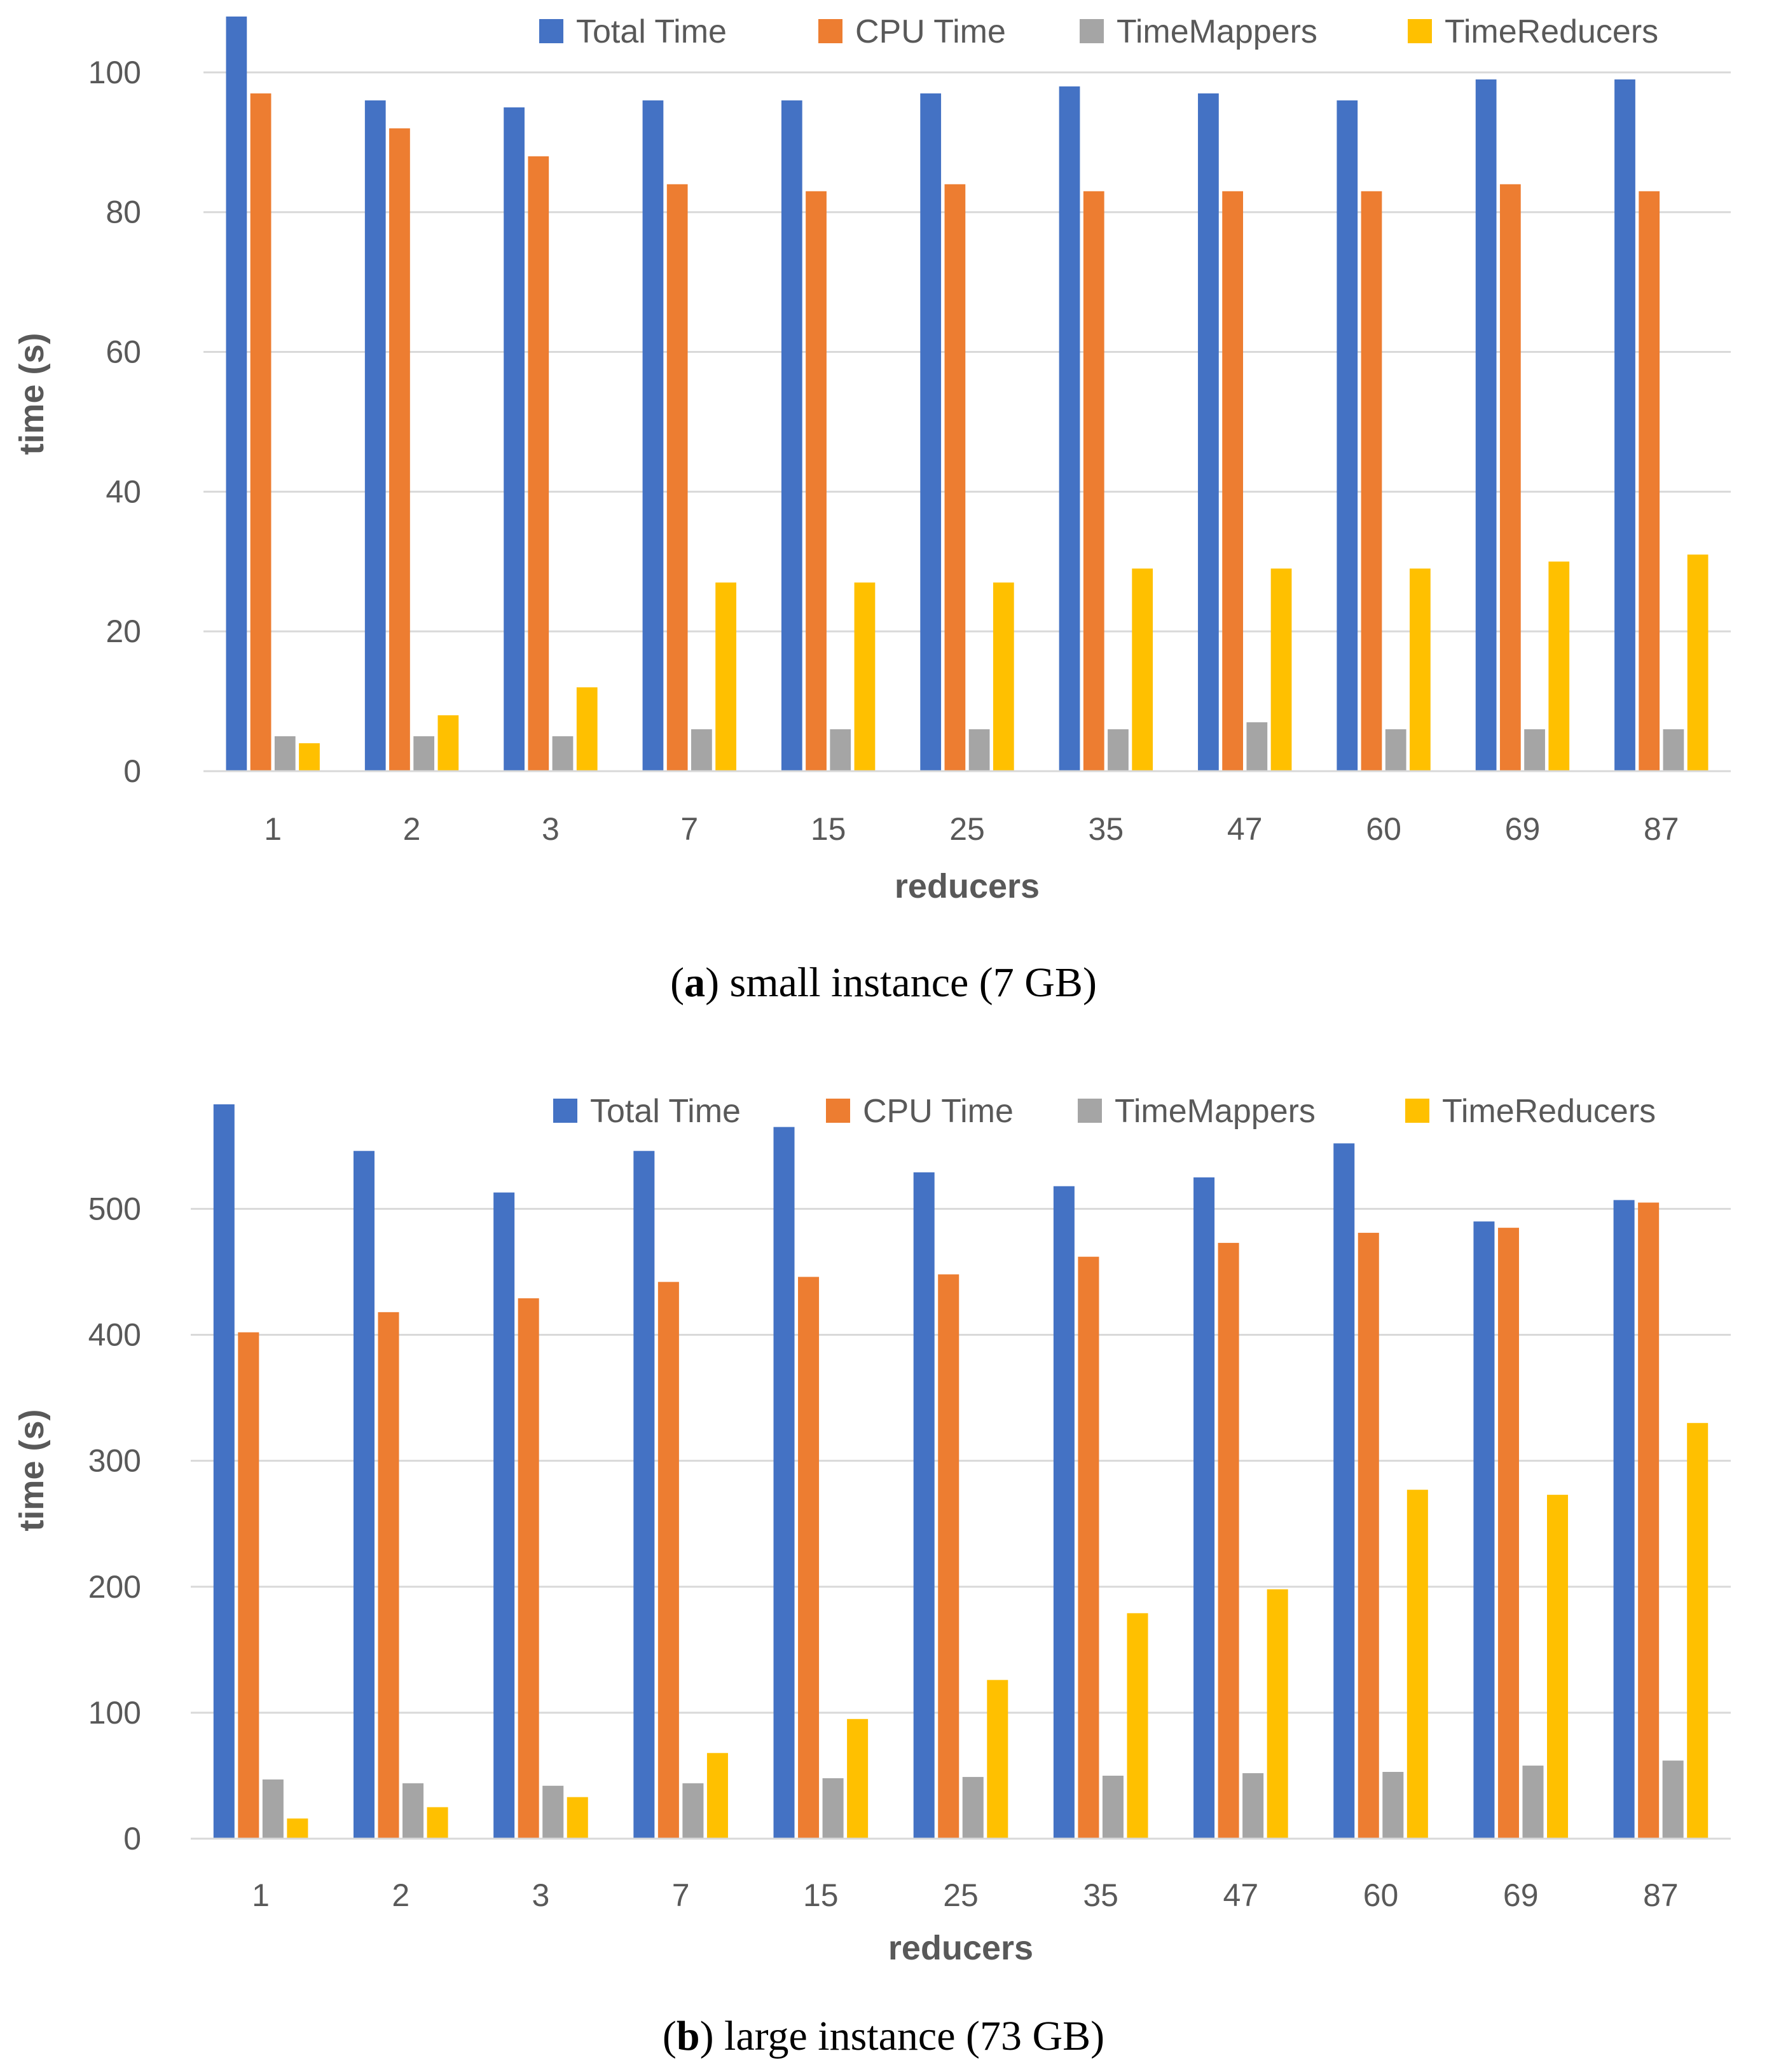 Image resolution: width=1767 pixels, height=2072 pixels. Describe the element at coordinates (123, 631) in the screenshot. I see `y-tick-label: 20` at that location.